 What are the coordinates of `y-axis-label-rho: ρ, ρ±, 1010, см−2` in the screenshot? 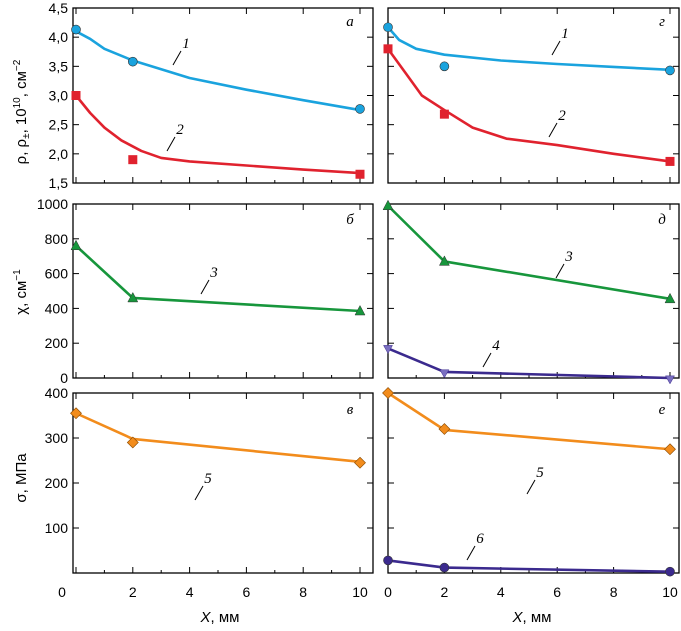 It's located at (22, 111).